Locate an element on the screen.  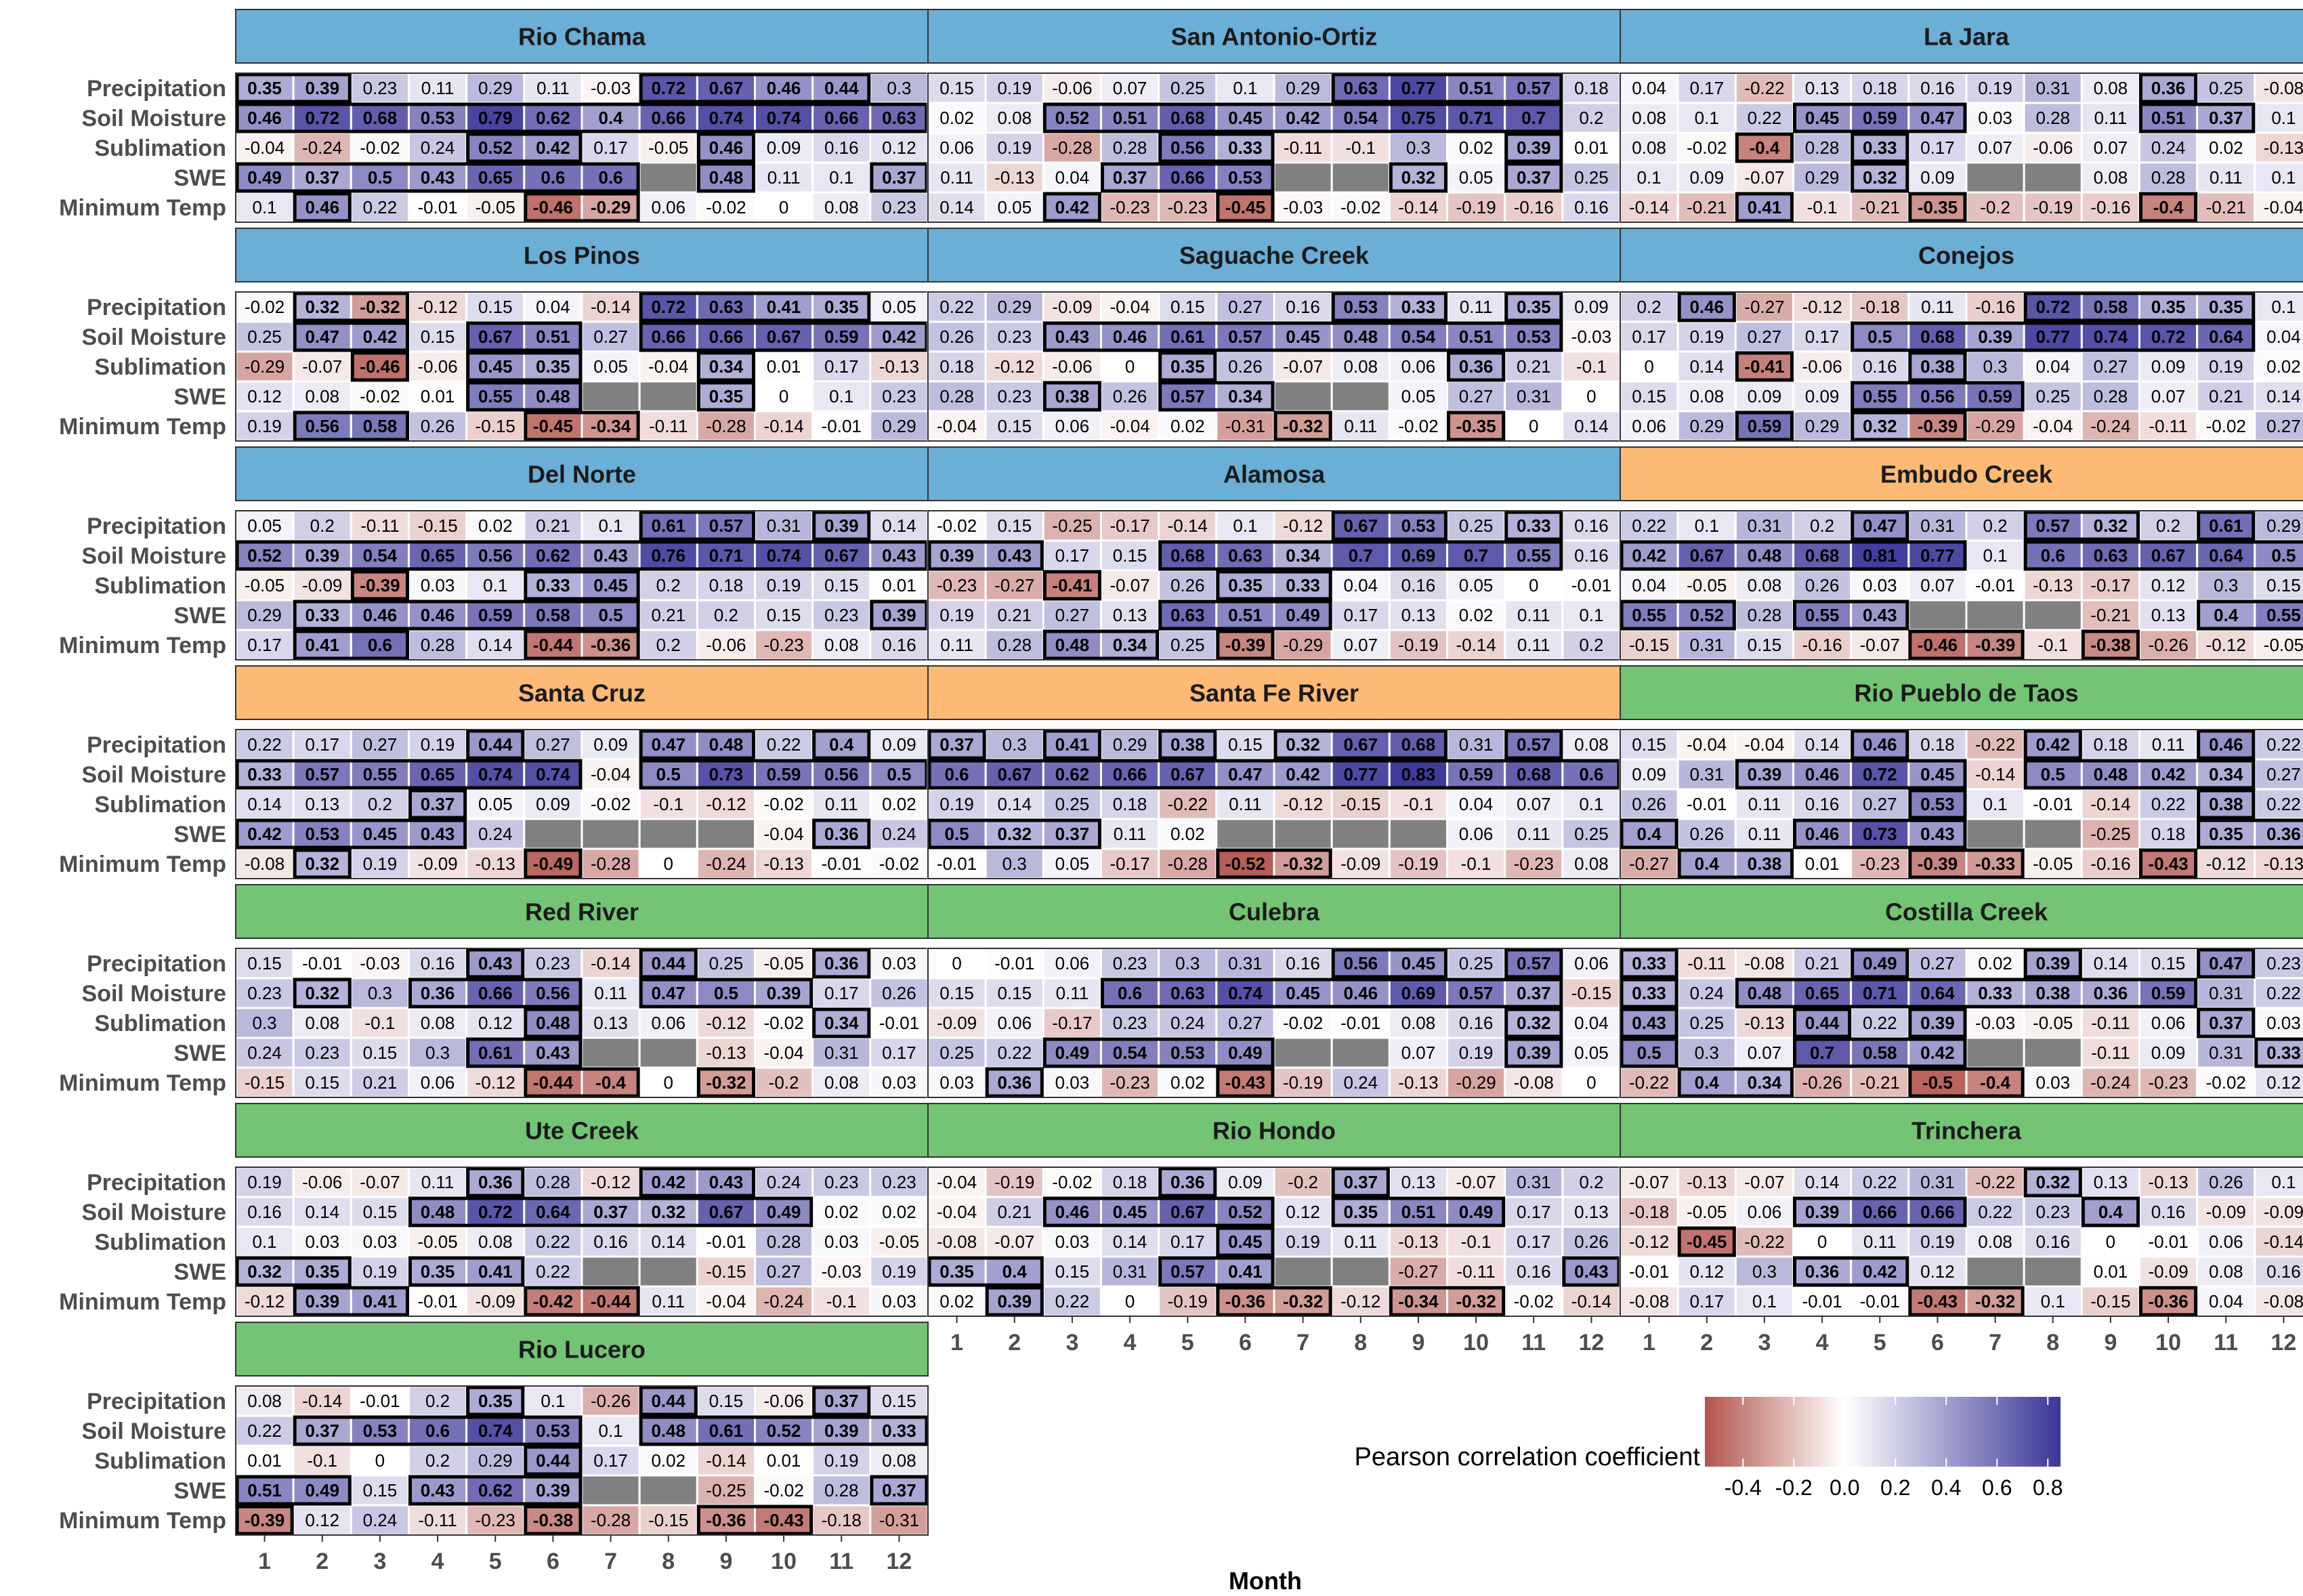
panel-title: Conejos is located at coordinates (1966, 256).